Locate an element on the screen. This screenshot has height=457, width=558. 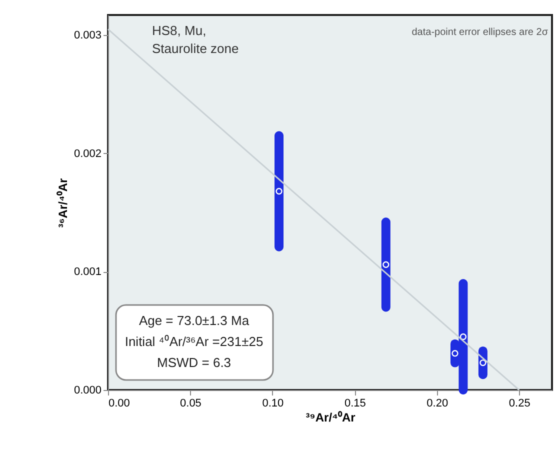
y-tick-label: 0.002 is located at coordinates (88, 154).